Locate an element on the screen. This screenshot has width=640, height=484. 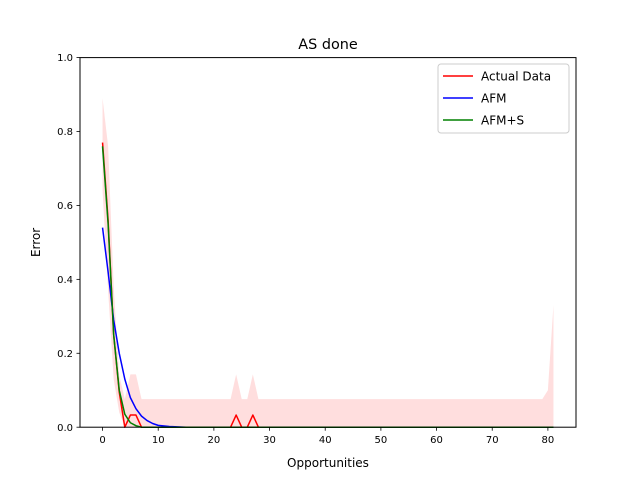
x-tick-label: 20 is located at coordinates (214, 440).